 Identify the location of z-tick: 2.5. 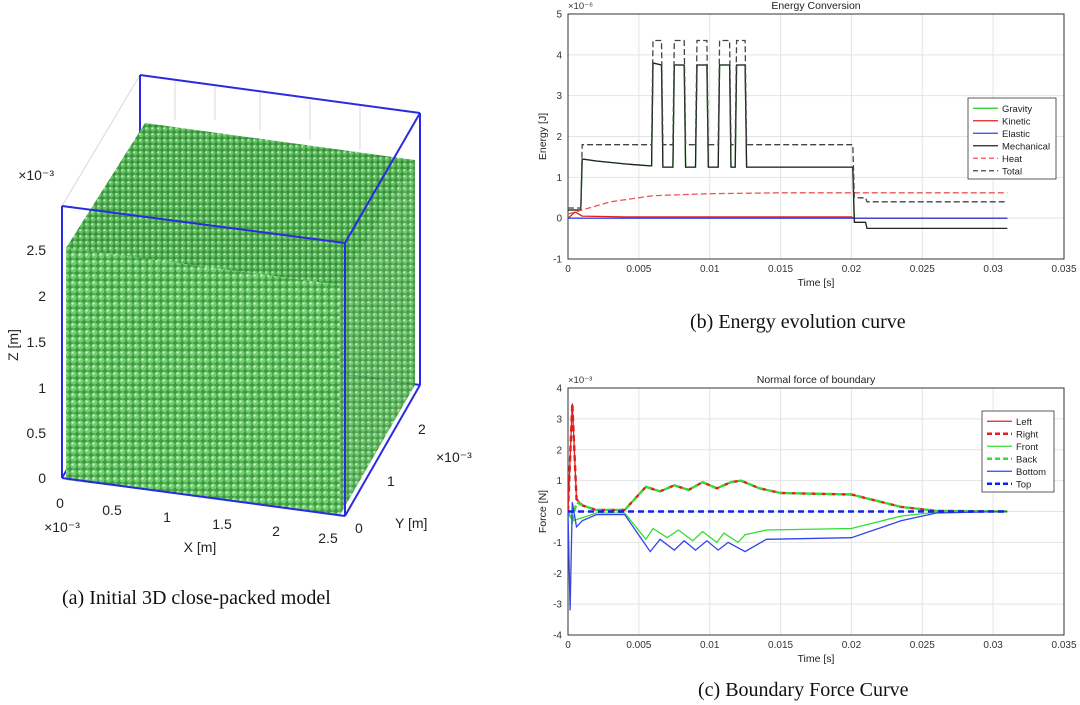
(37, 250).